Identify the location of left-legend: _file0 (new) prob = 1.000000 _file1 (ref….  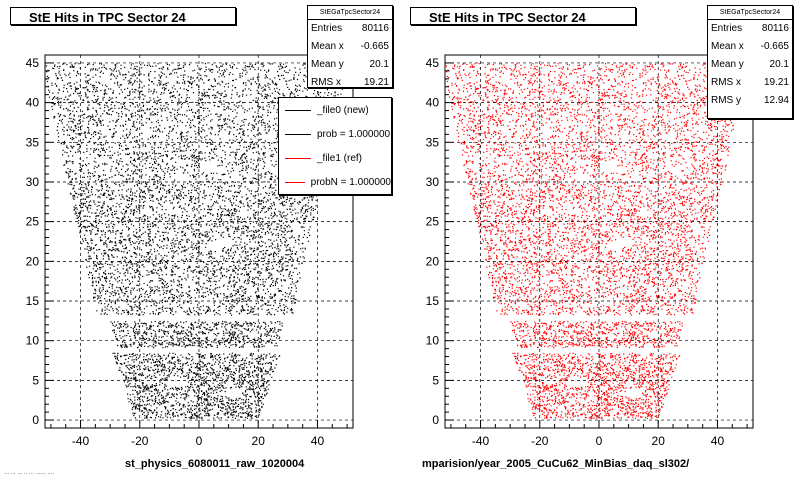
(335, 146).